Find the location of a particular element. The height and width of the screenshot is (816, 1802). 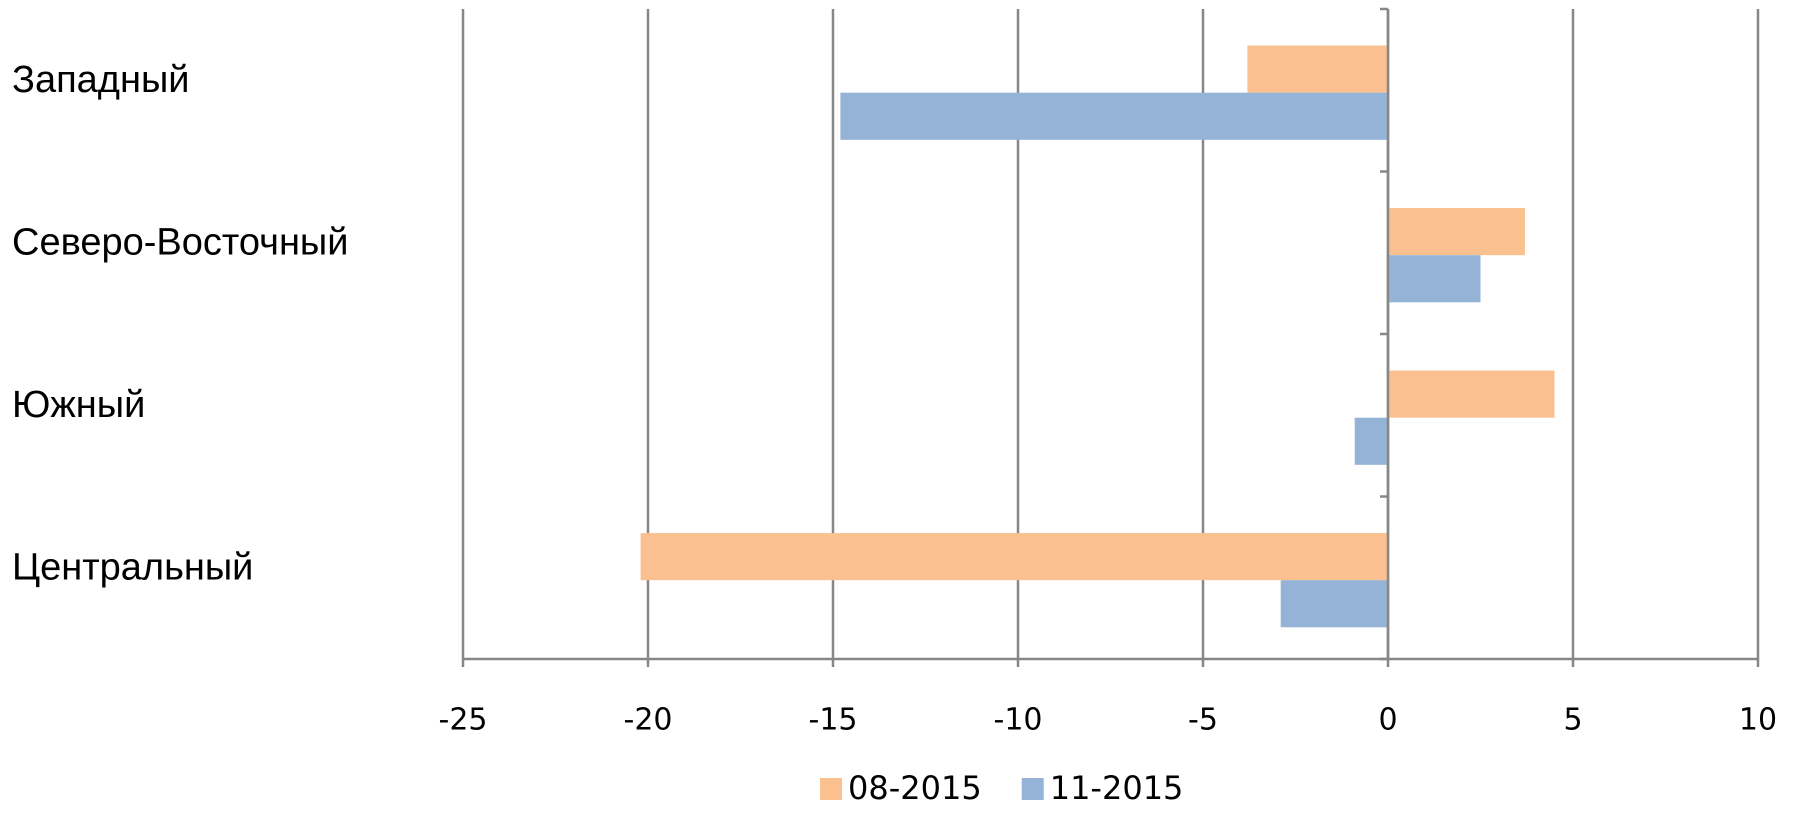

x-tick-label: -15 is located at coordinates (833, 720).